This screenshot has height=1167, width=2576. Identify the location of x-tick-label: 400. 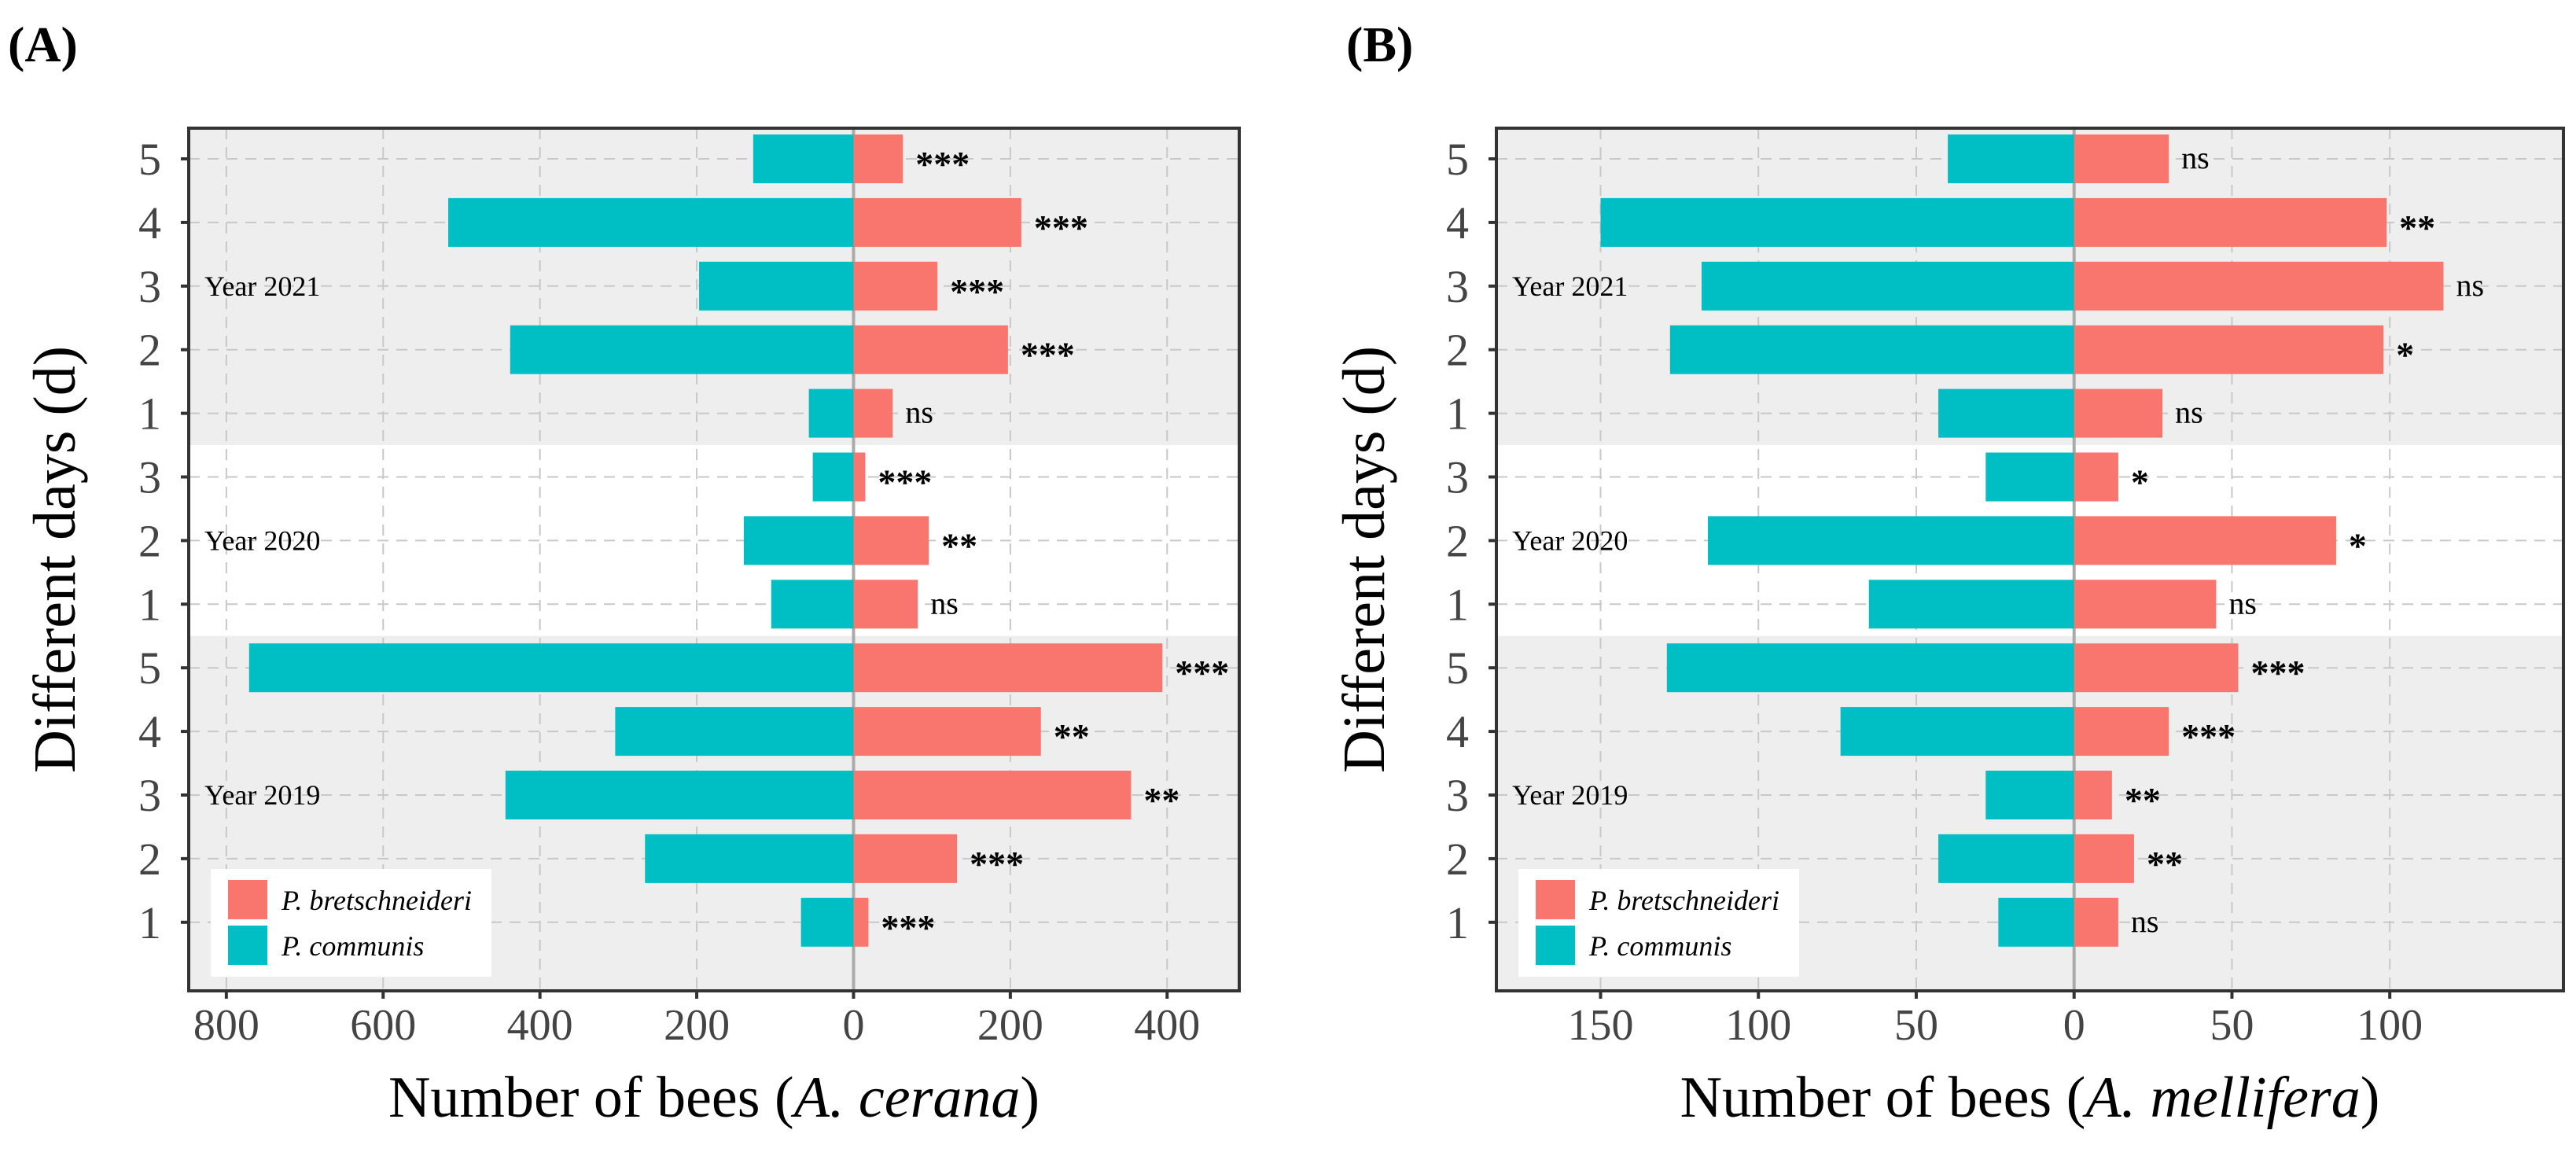
(540, 1025).